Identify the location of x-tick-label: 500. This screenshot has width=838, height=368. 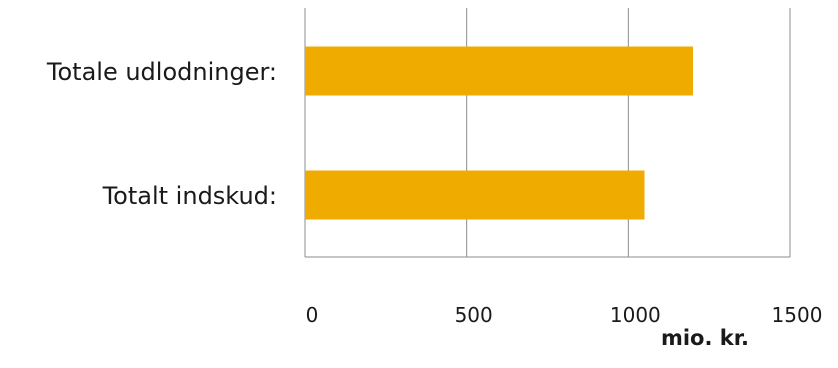
(474, 315).